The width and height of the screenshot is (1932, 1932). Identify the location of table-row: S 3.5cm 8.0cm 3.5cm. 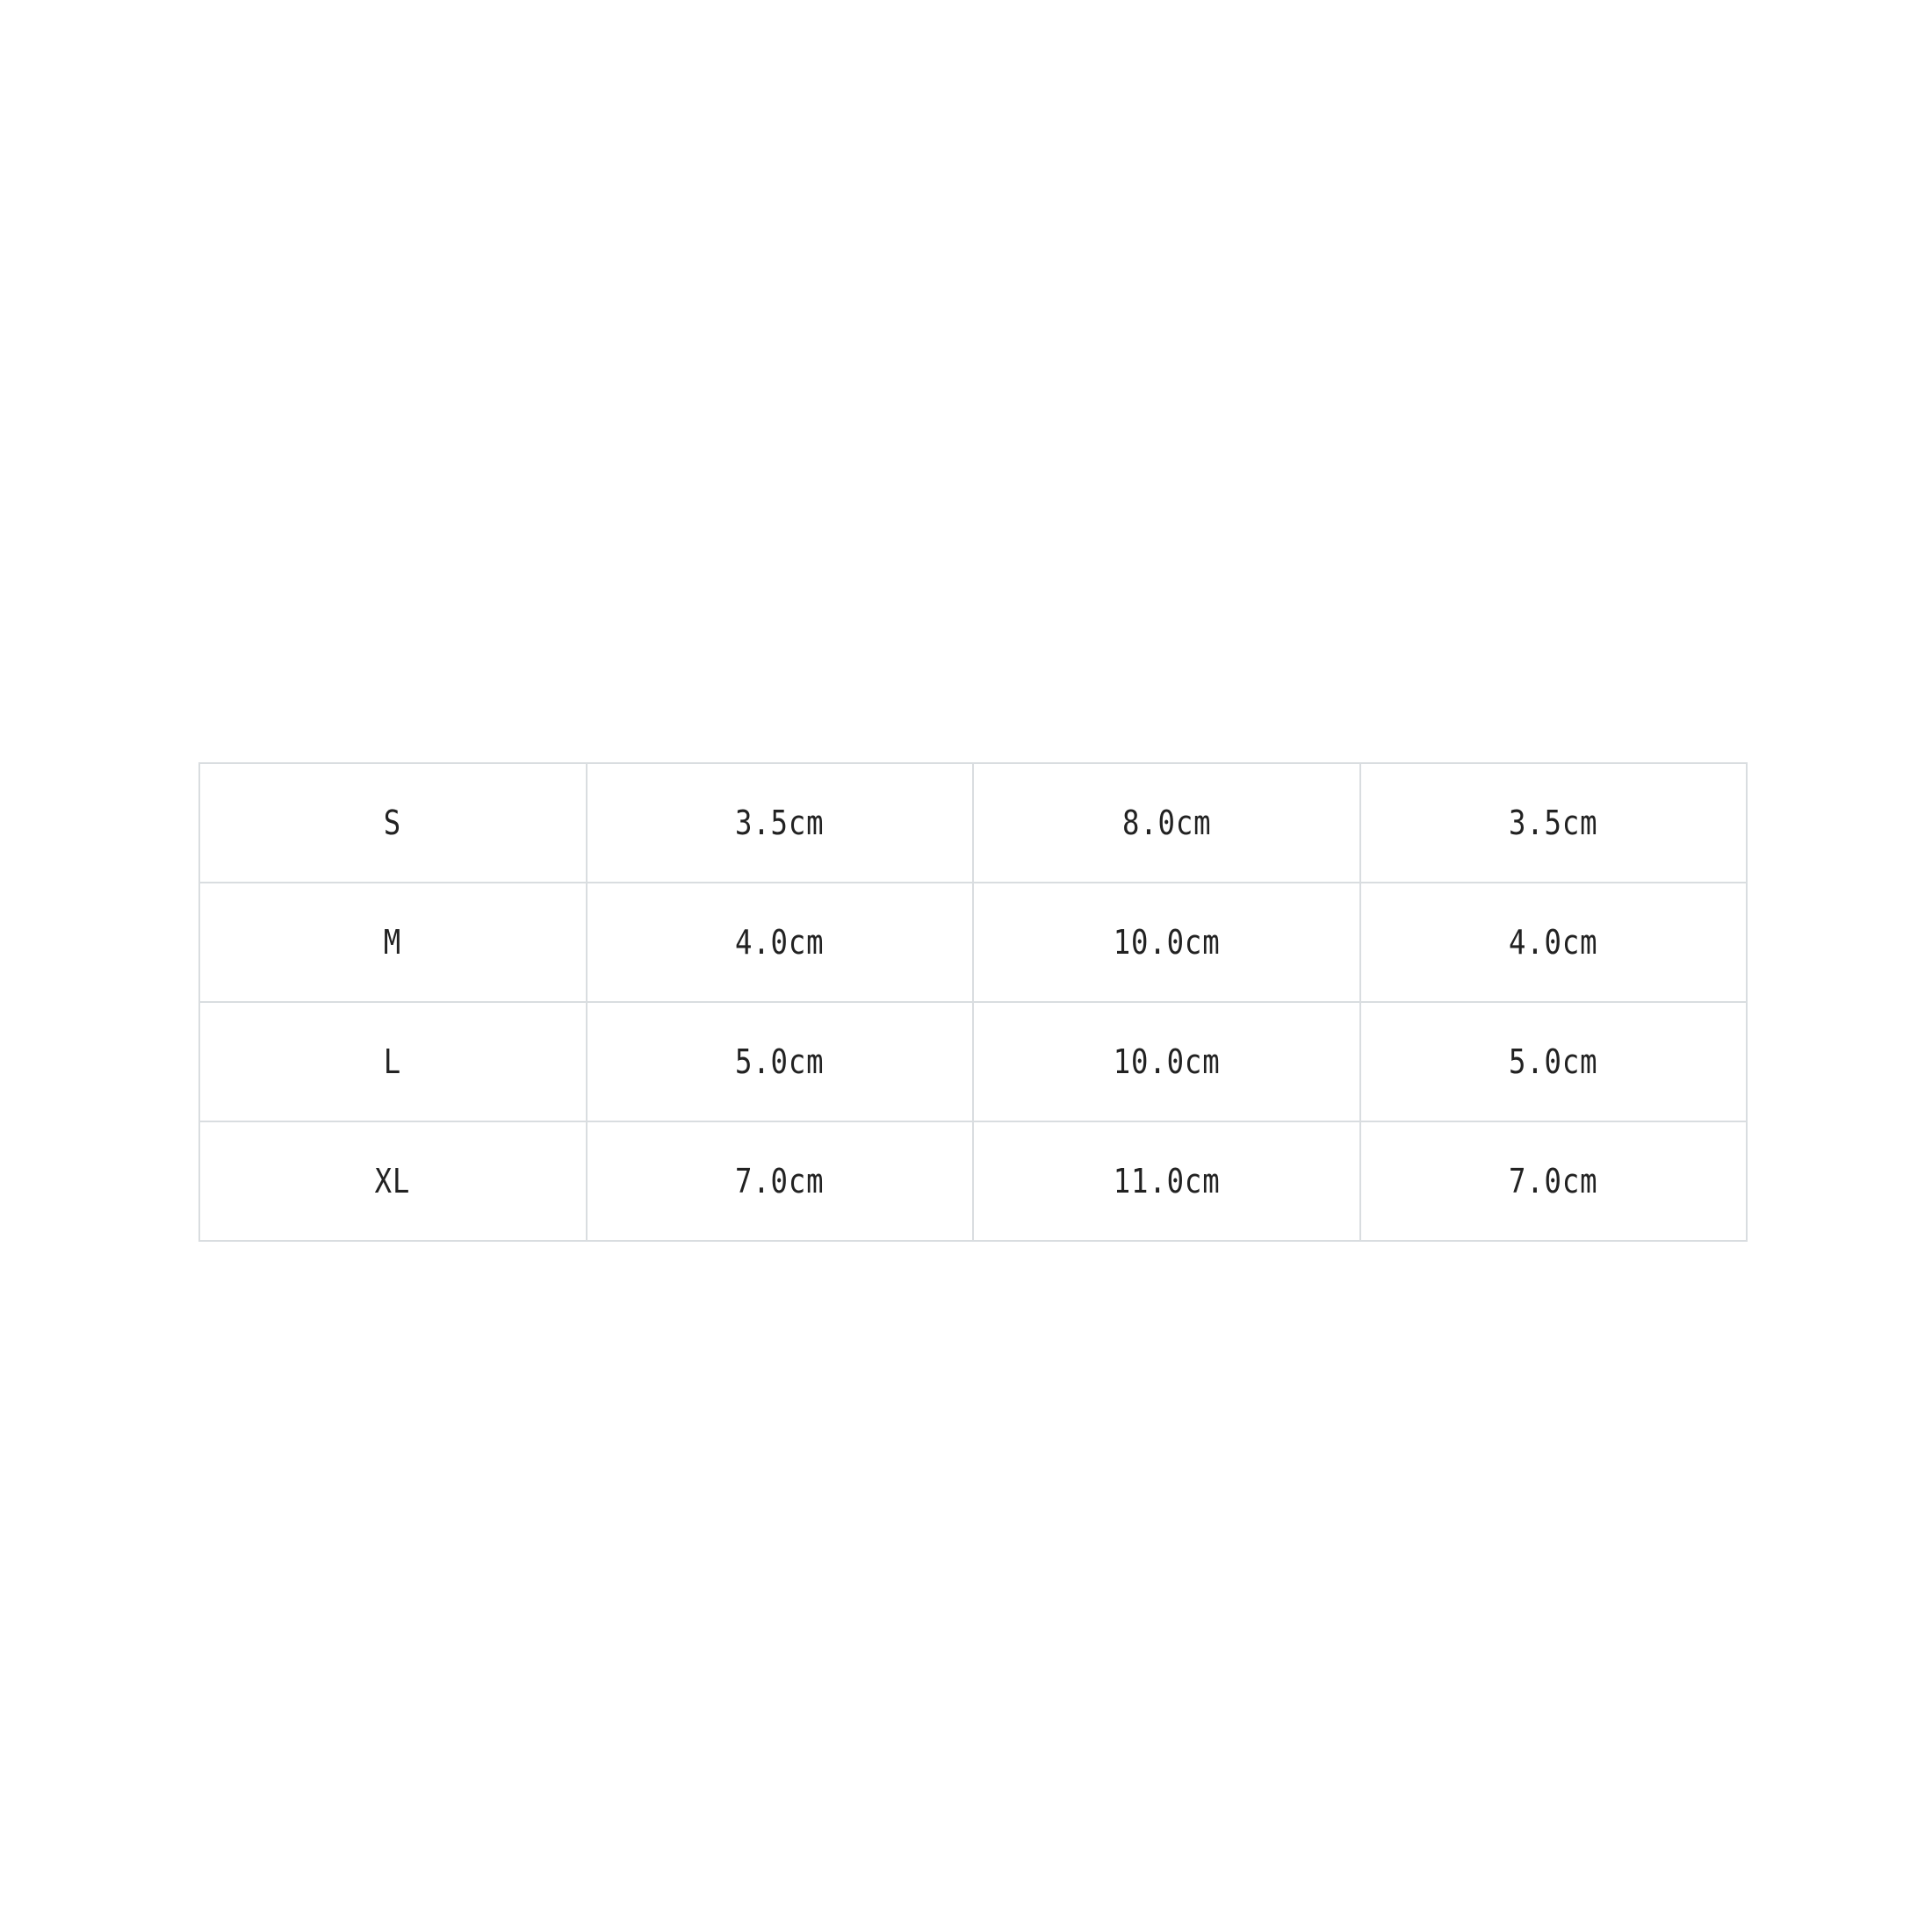
(973, 822).